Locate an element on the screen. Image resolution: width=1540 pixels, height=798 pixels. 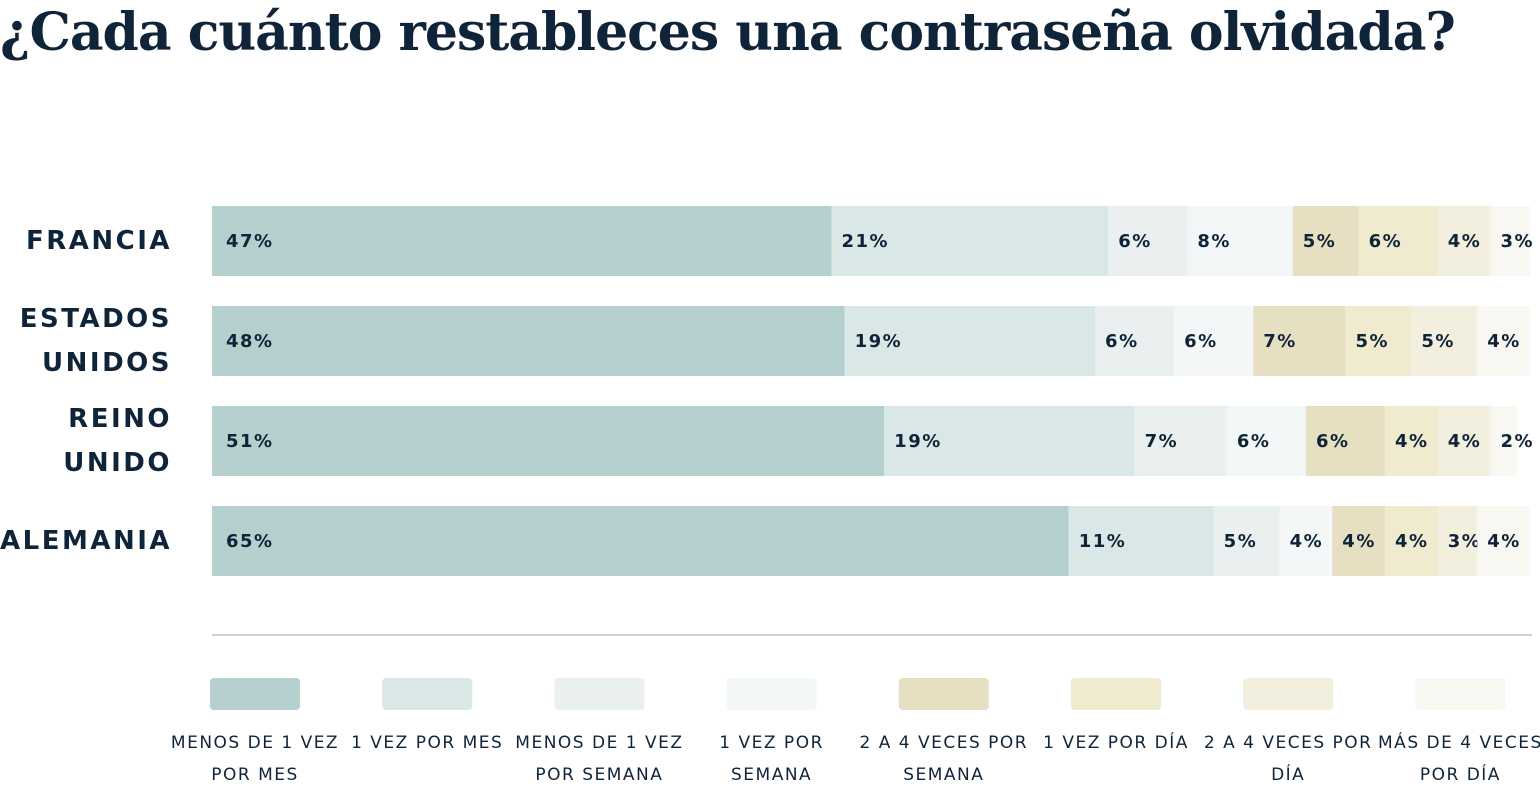
legend-label: 2 A 4 VECES POR SEMANA is located at coordinates (944, 759).